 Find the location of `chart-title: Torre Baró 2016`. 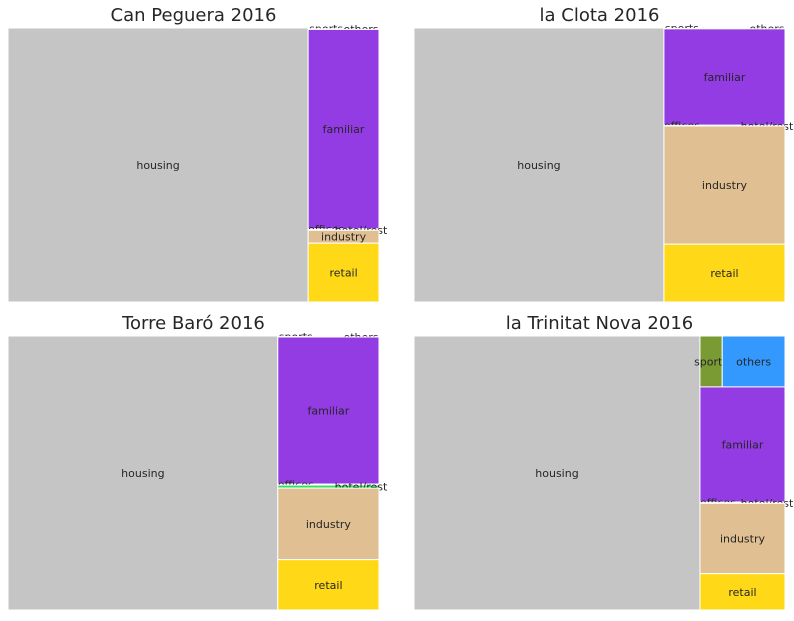

chart-title: Torre Baró 2016 is located at coordinates (193, 323).